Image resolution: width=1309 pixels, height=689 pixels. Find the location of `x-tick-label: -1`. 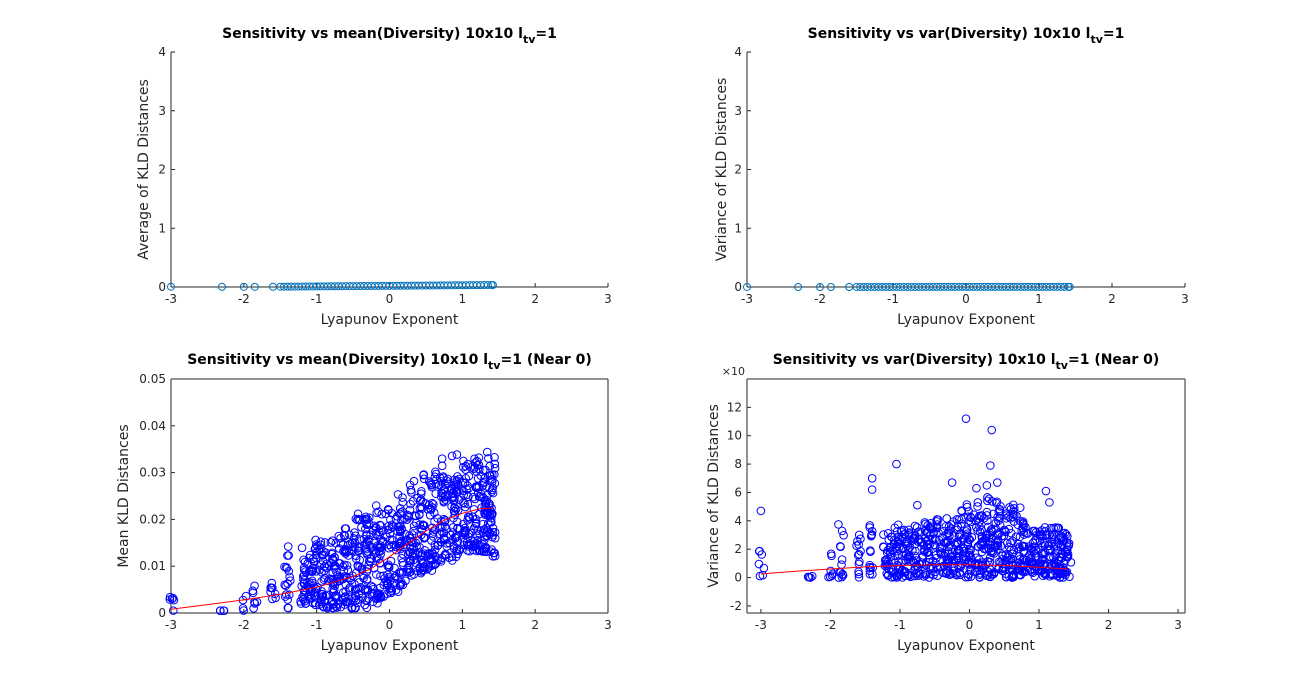

x-tick-label: -1 is located at coordinates (317, 625).